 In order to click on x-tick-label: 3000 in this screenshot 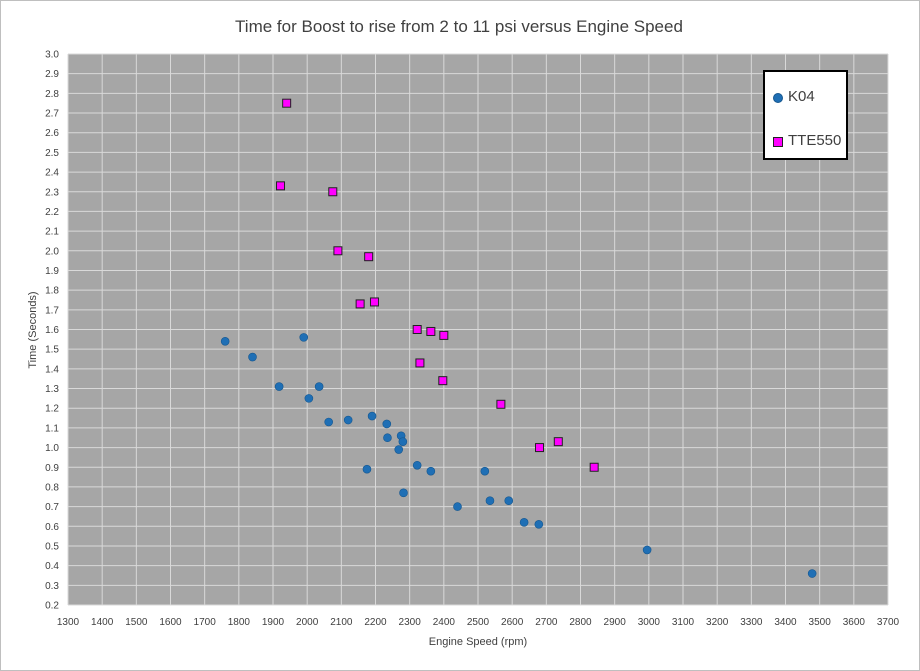, I will do `click(649, 622)`.